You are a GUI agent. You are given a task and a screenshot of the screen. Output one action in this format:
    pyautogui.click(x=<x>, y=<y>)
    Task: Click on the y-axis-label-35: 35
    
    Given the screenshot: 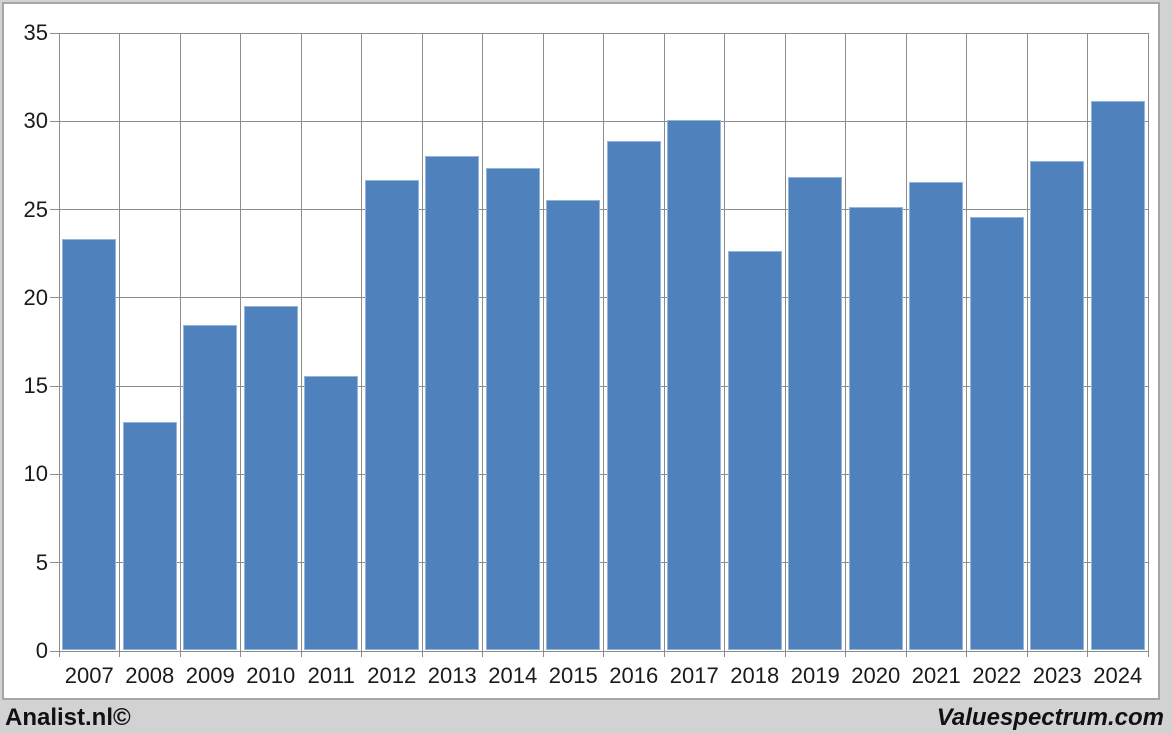 What is the action you would take?
    pyautogui.click(x=35, y=32)
    